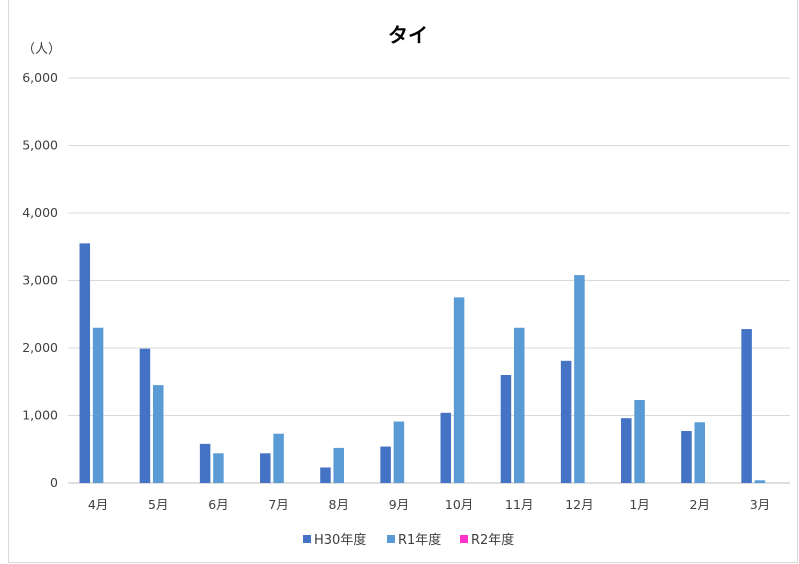 The height and width of the screenshot is (564, 799). Describe the element at coordinates (158, 504) in the screenshot. I see `x-tick-label: 5月` at that location.